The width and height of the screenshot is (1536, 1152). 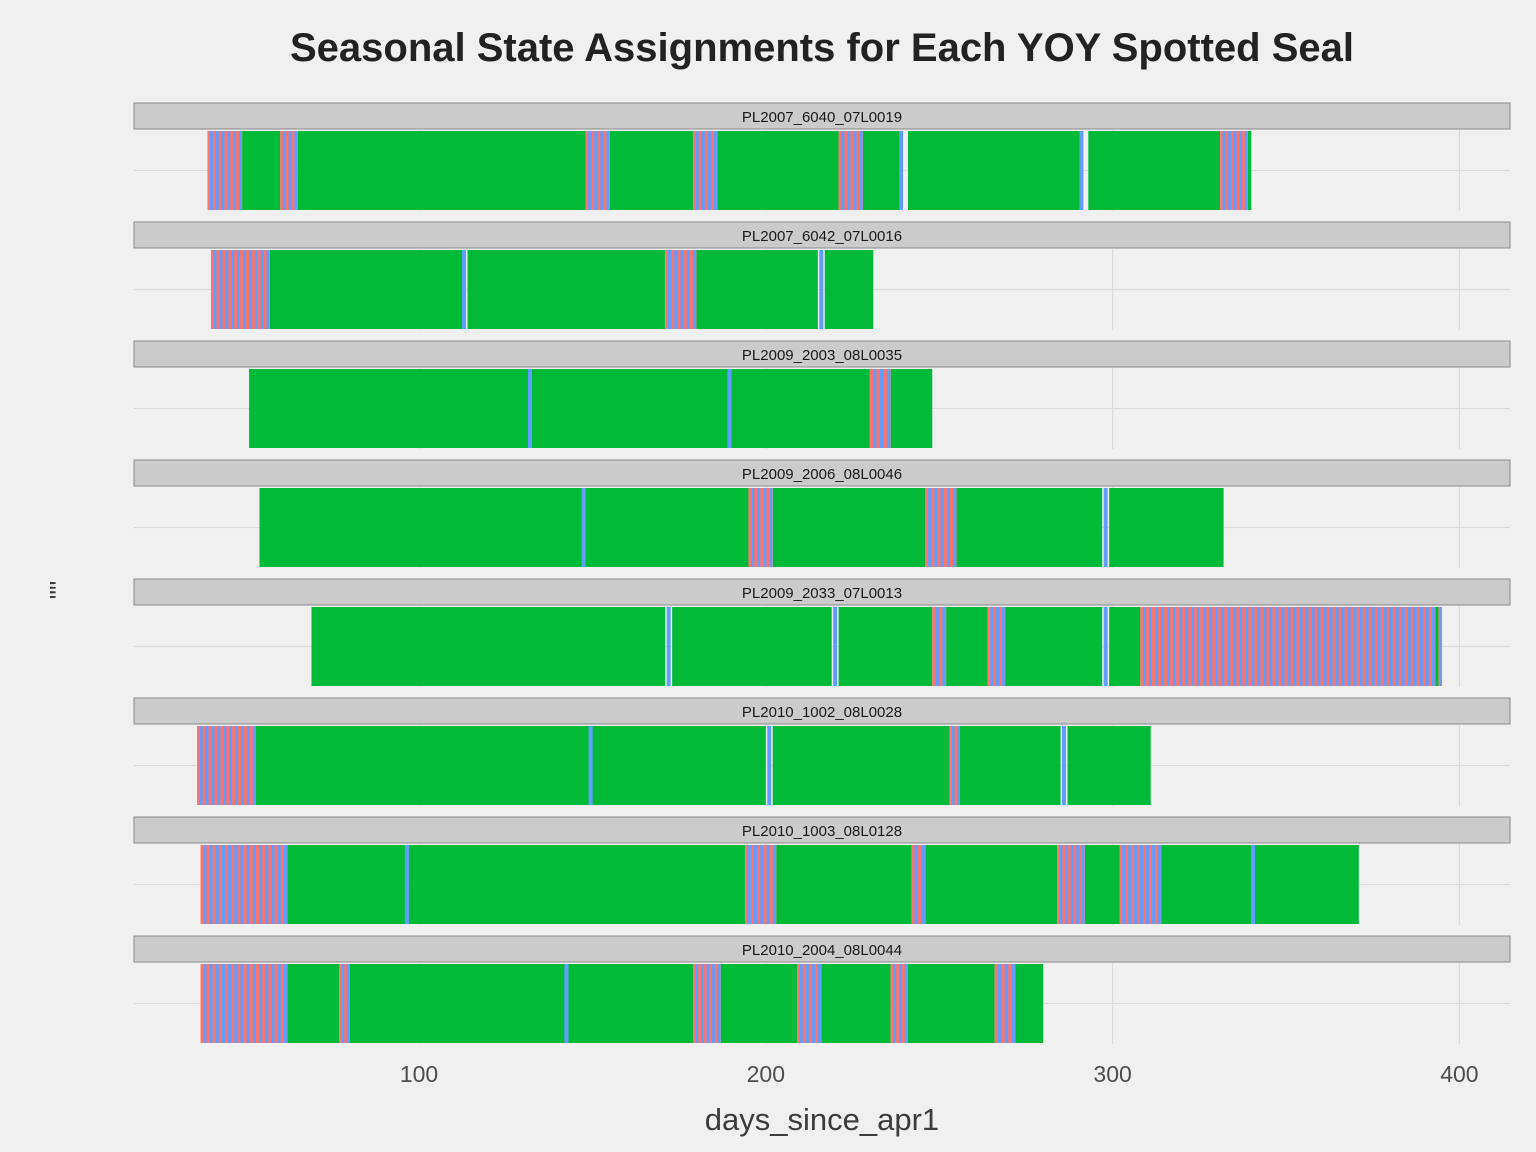 What do you see at coordinates (822, 355) in the screenshot?
I see `facet-strip-label: PL2009_2003_08L0035` at bounding box center [822, 355].